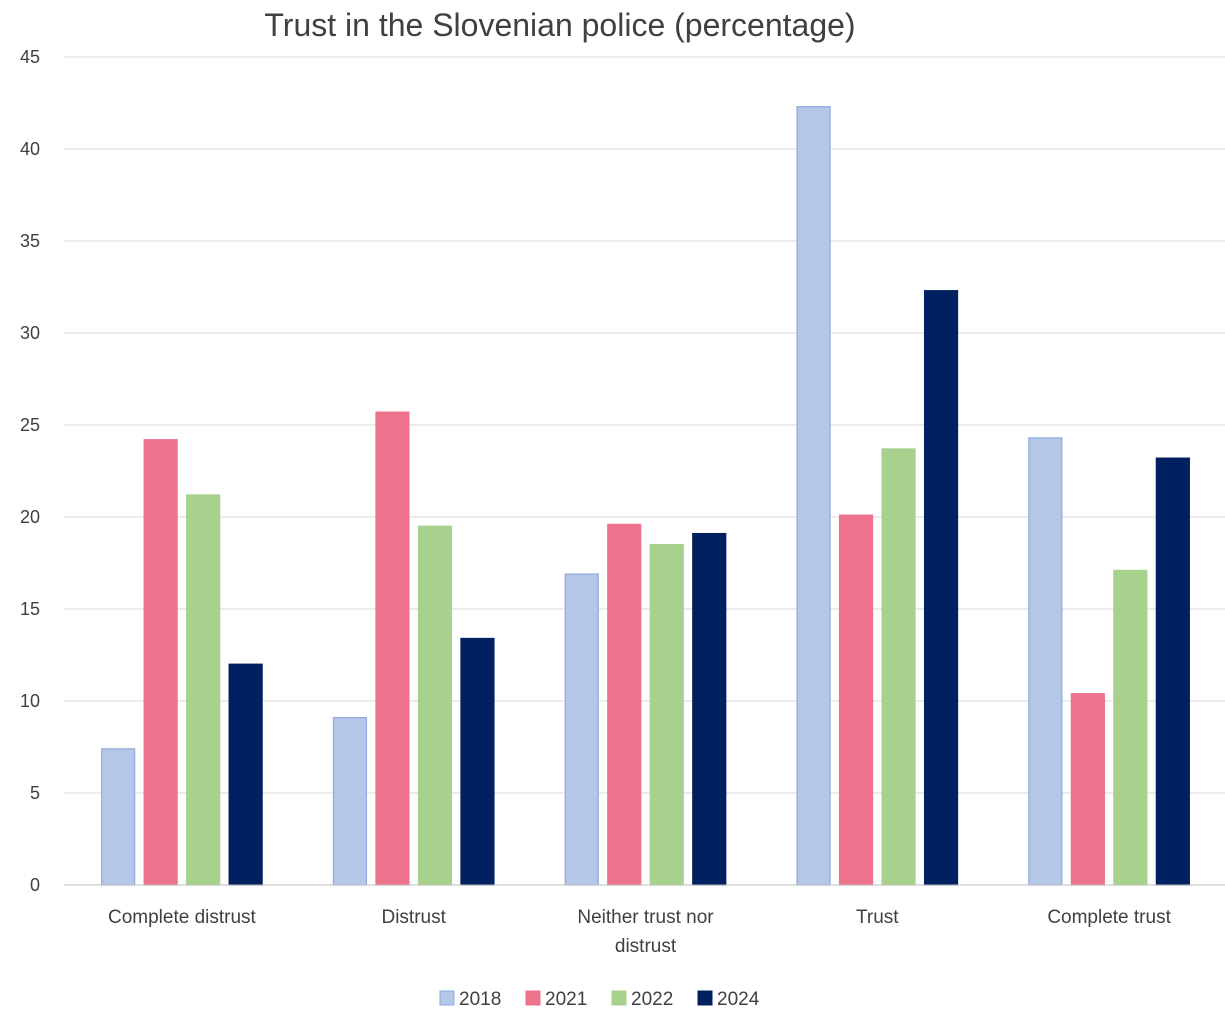 This screenshot has width=1225, height=1011. Describe the element at coordinates (646, 946) in the screenshot. I see `x-category-label: distrust` at that location.